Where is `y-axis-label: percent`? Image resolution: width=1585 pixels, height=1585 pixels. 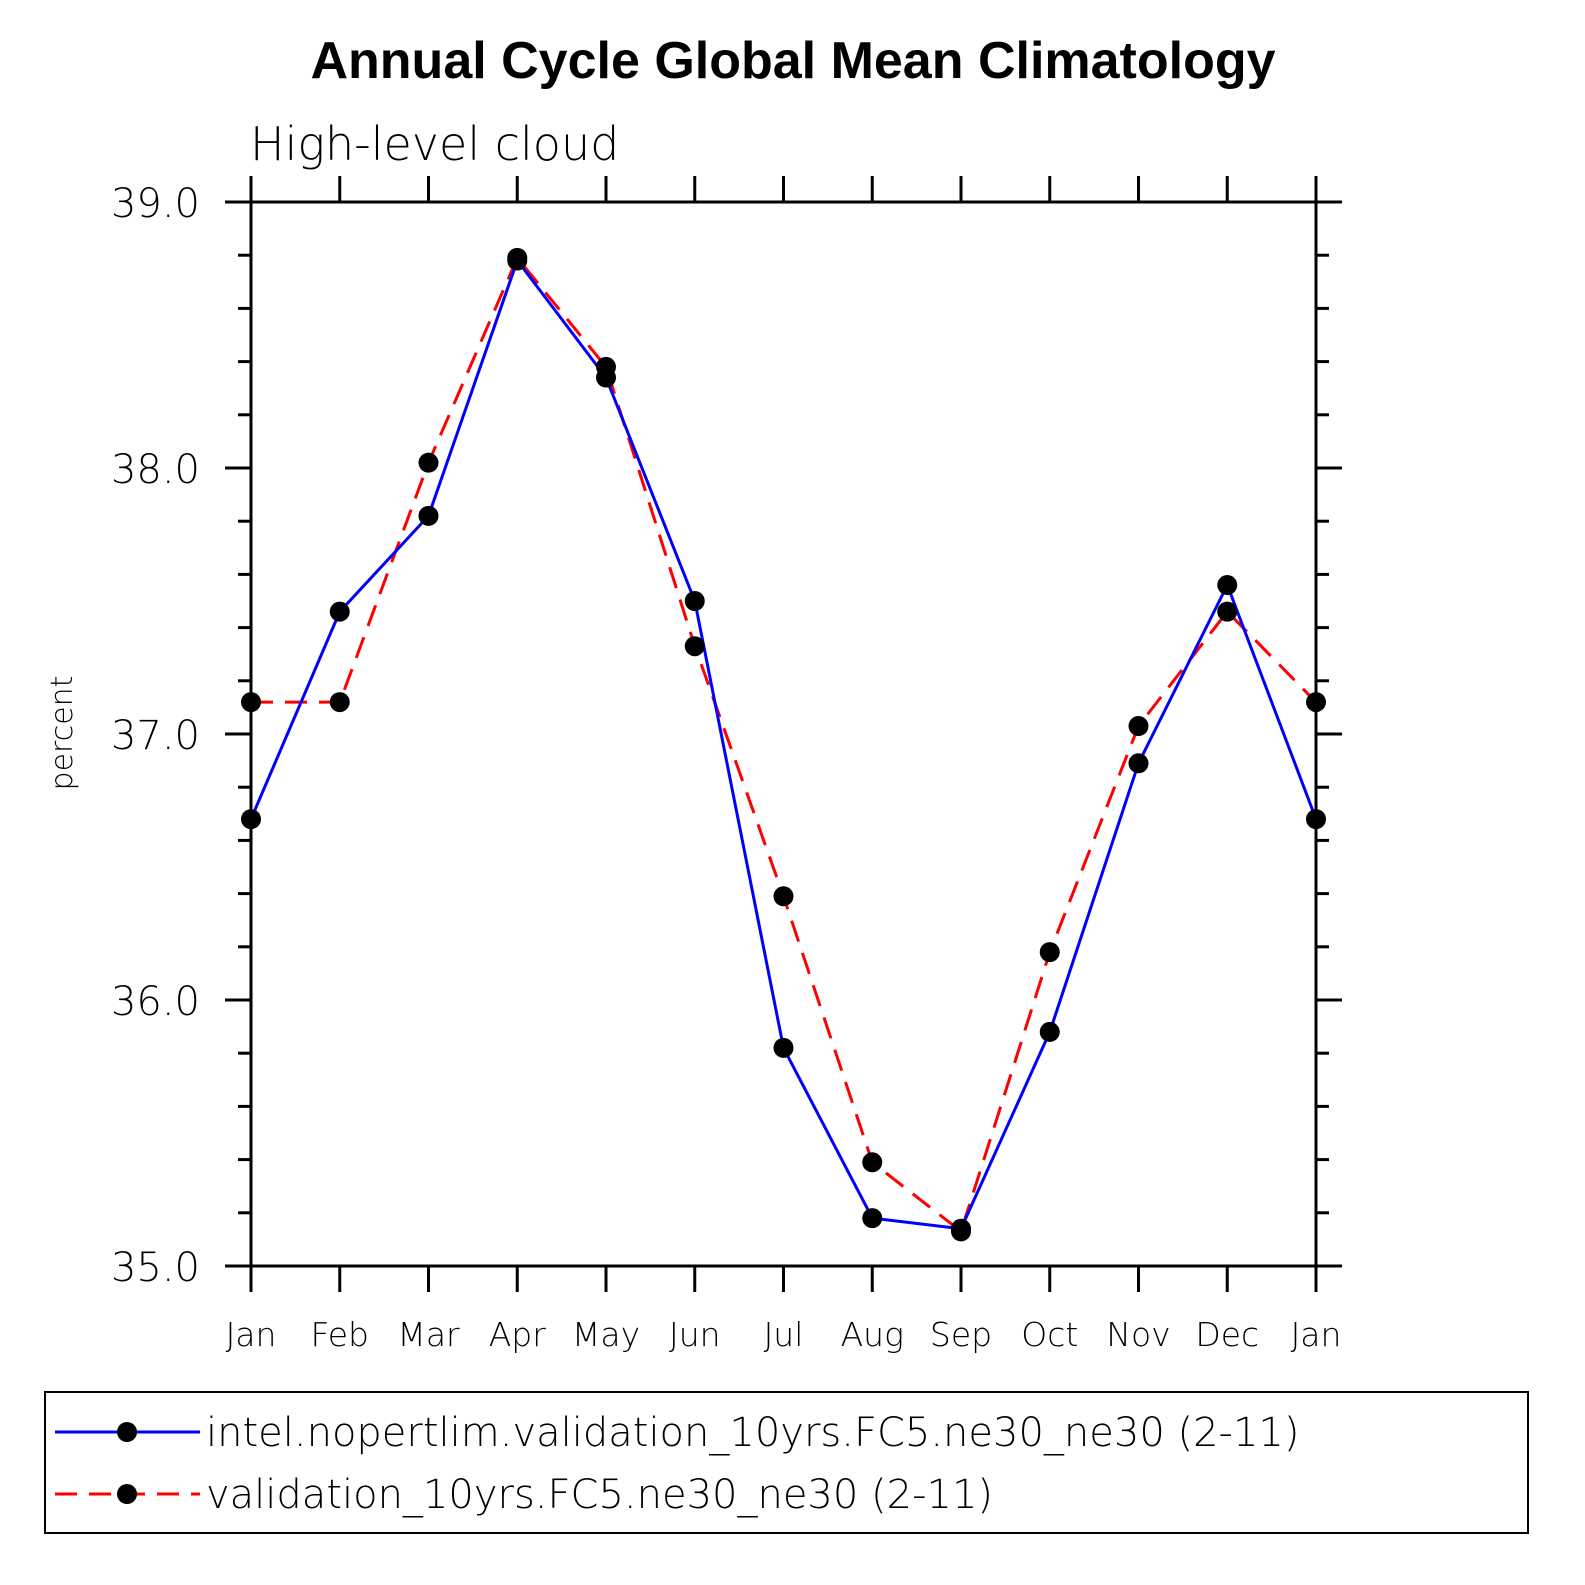
y-axis-label: percent is located at coordinates (62, 733).